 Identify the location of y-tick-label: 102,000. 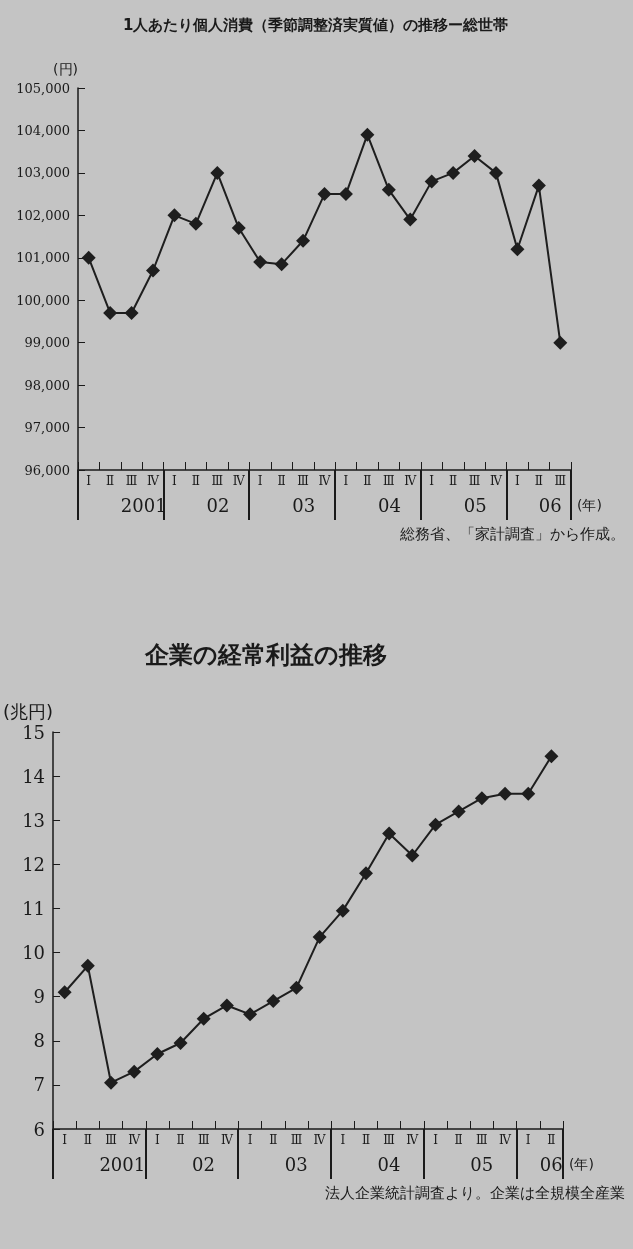
(43, 215).